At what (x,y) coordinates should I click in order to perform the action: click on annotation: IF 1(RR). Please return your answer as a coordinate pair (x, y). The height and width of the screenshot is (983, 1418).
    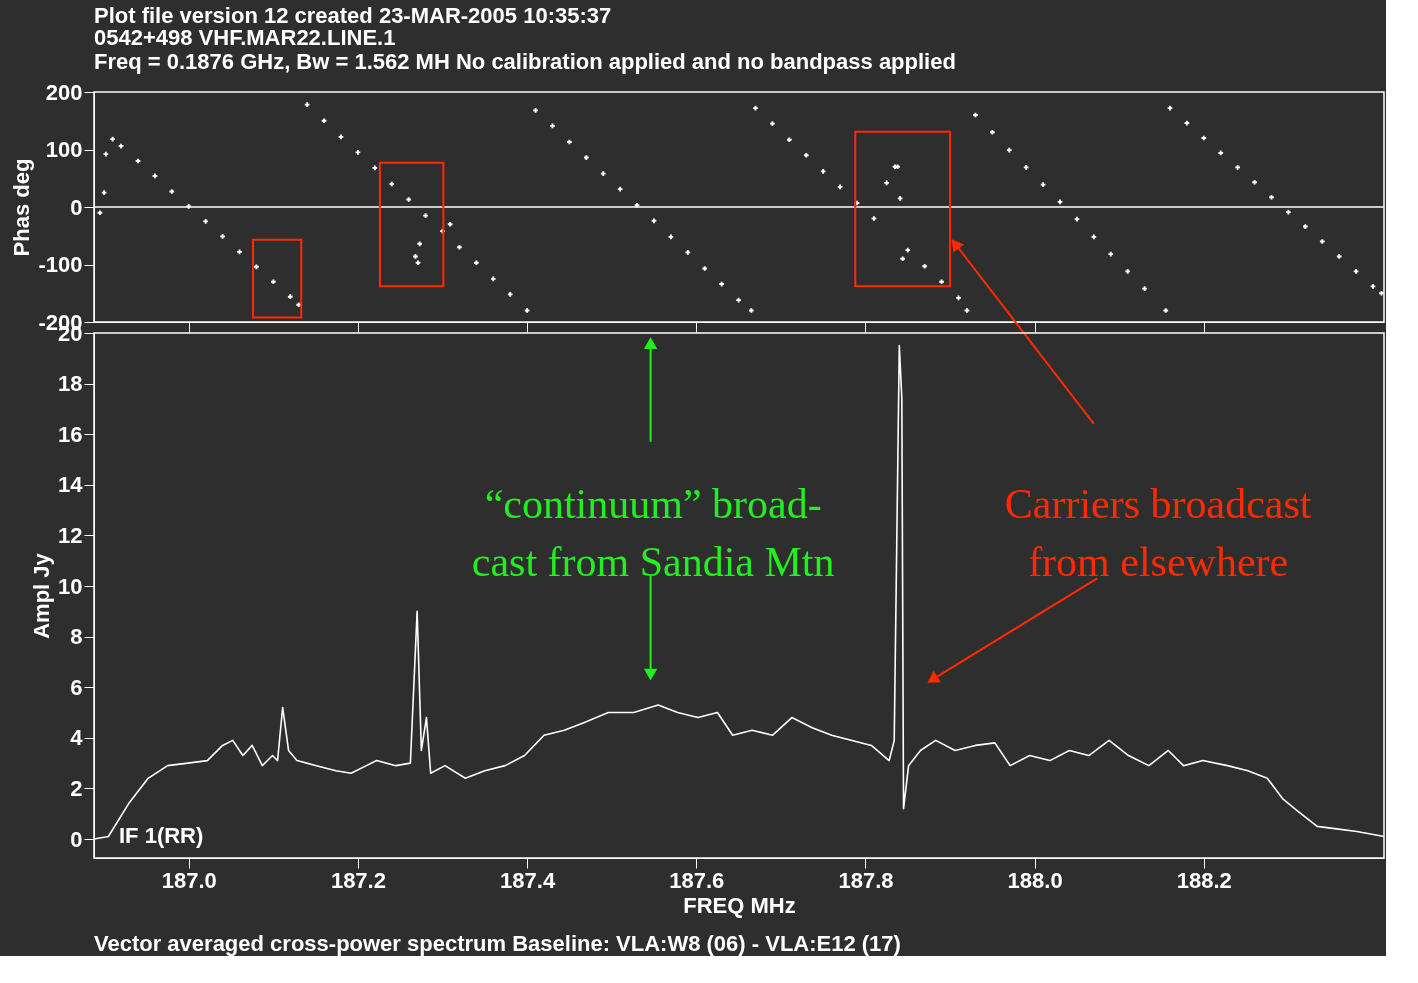
    Looking at the image, I should click on (161, 835).